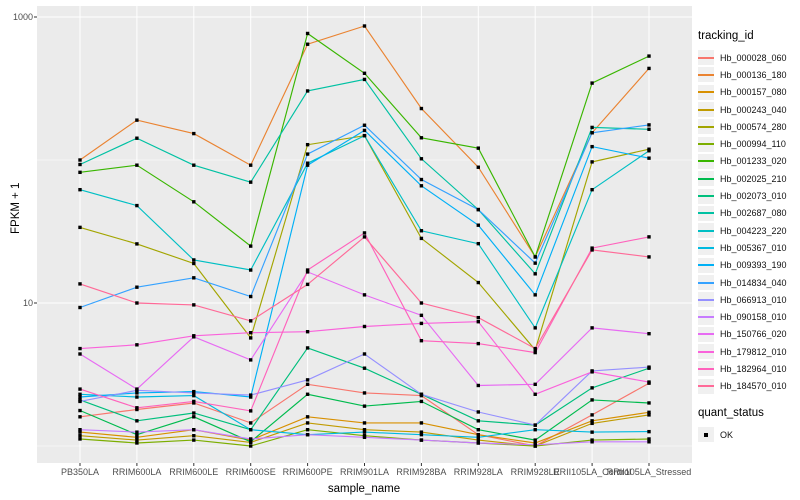 The image size is (800, 500). What do you see at coordinates (649, 472) in the screenshot?
I see `x-tick-label: RRII105LA_Stressed` at bounding box center [649, 472].